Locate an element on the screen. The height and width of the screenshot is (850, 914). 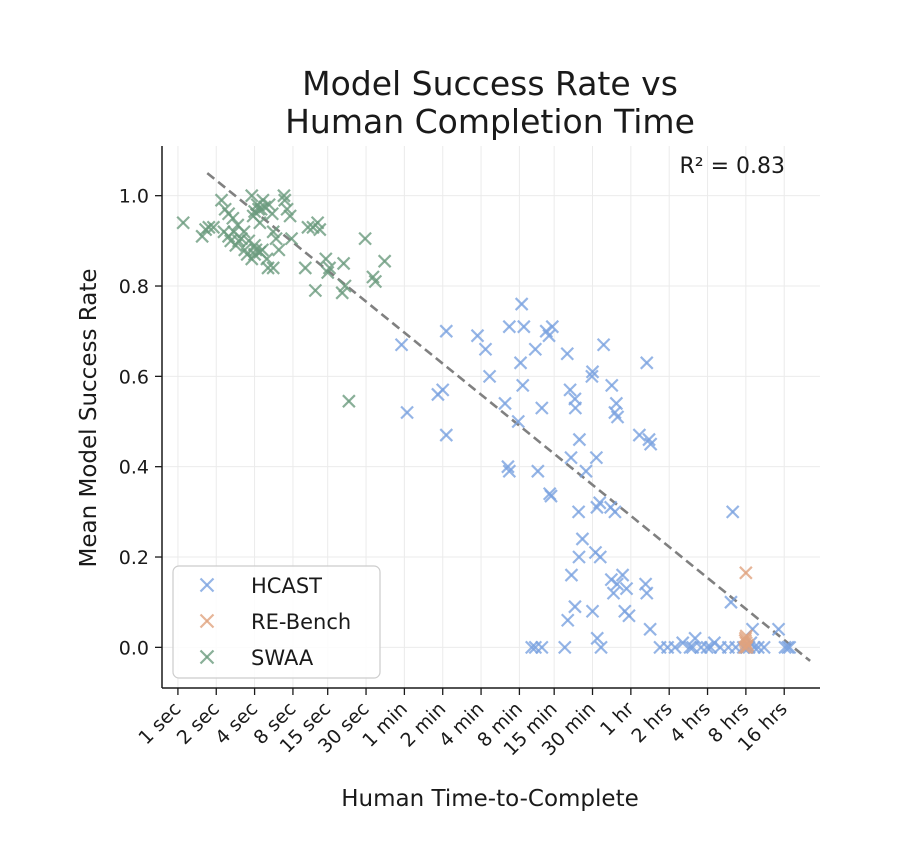
x-tick-label: 1 sec is located at coordinates (159, 723).